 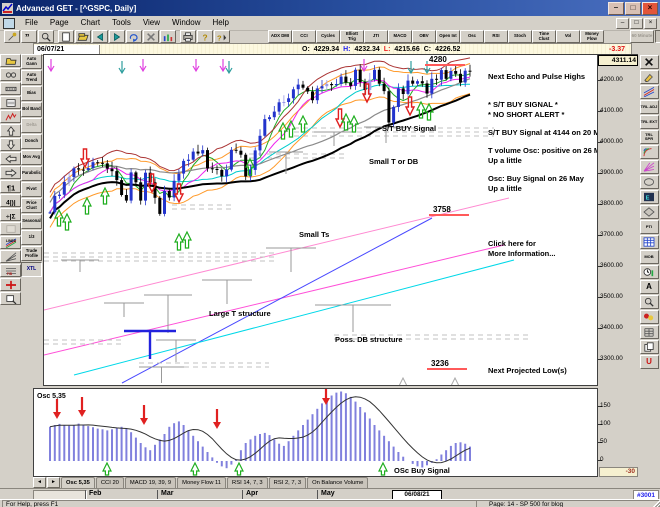 What do you see at coordinates (90, 22) in the screenshot?
I see `menu-chart: Chart` at bounding box center [90, 22].